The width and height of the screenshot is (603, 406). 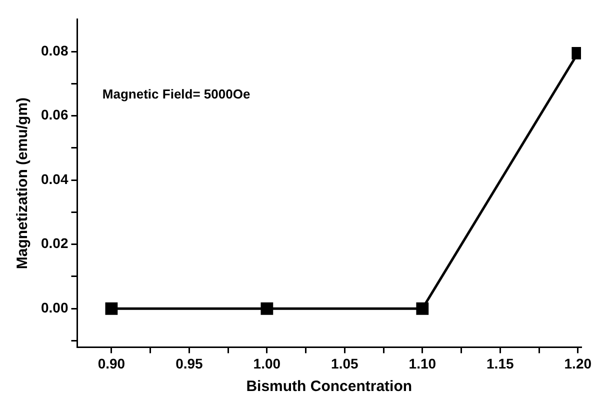 I want to click on y-tick-label: 0.02, so click(x=54, y=243).